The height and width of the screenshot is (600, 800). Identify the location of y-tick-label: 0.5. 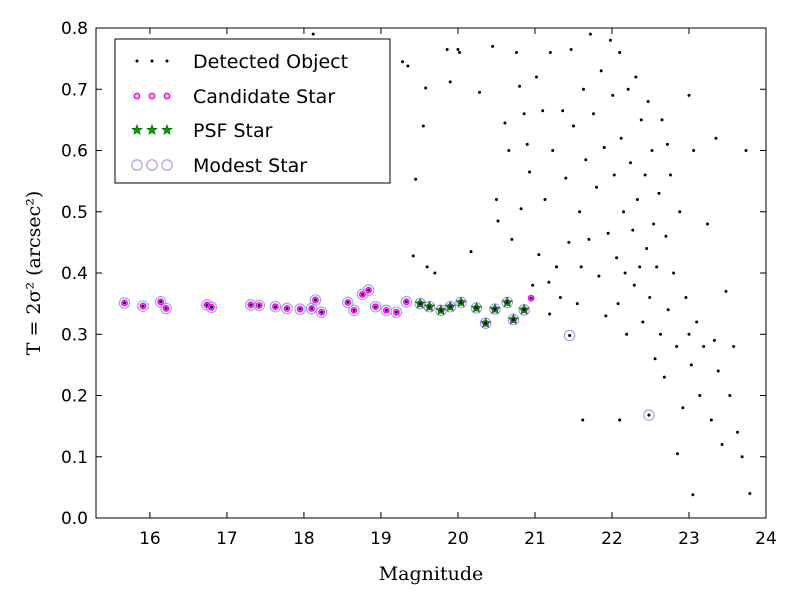
(74, 213).